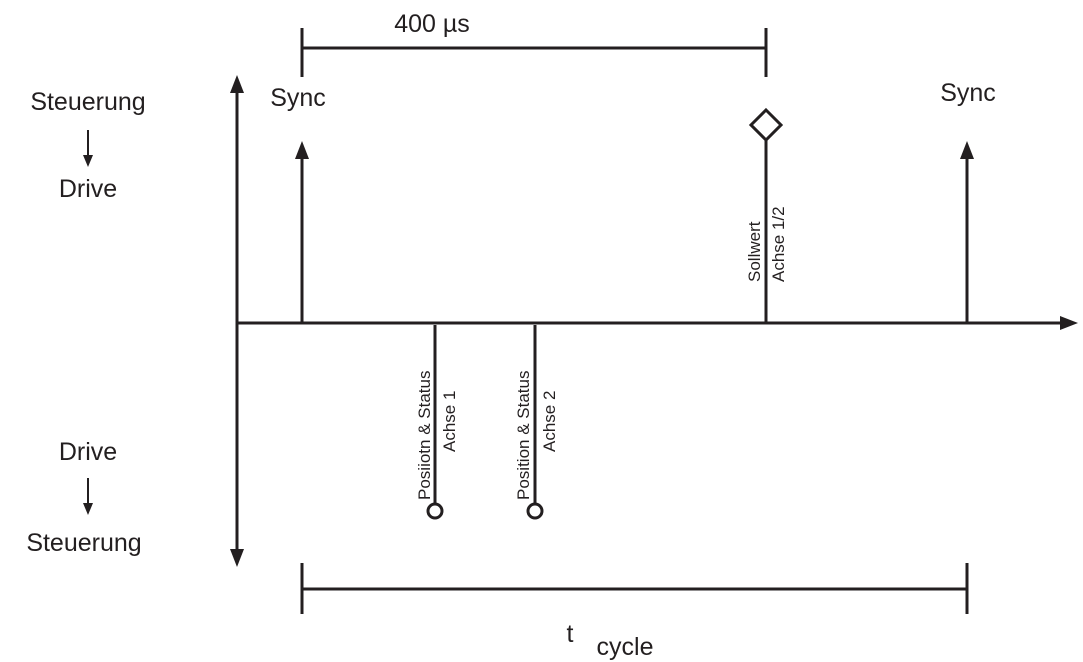 This screenshot has width=1083, height=662. I want to click on sync-left-label: Sync, so click(298, 98).